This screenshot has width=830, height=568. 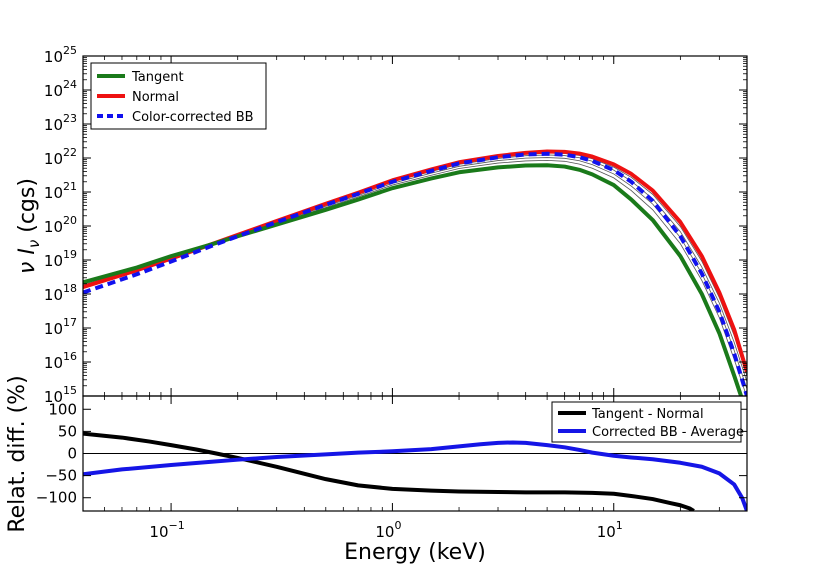 What do you see at coordinates (61, 476) in the screenshot?
I see `bottom-y-tick-label: −50` at bounding box center [61, 476].